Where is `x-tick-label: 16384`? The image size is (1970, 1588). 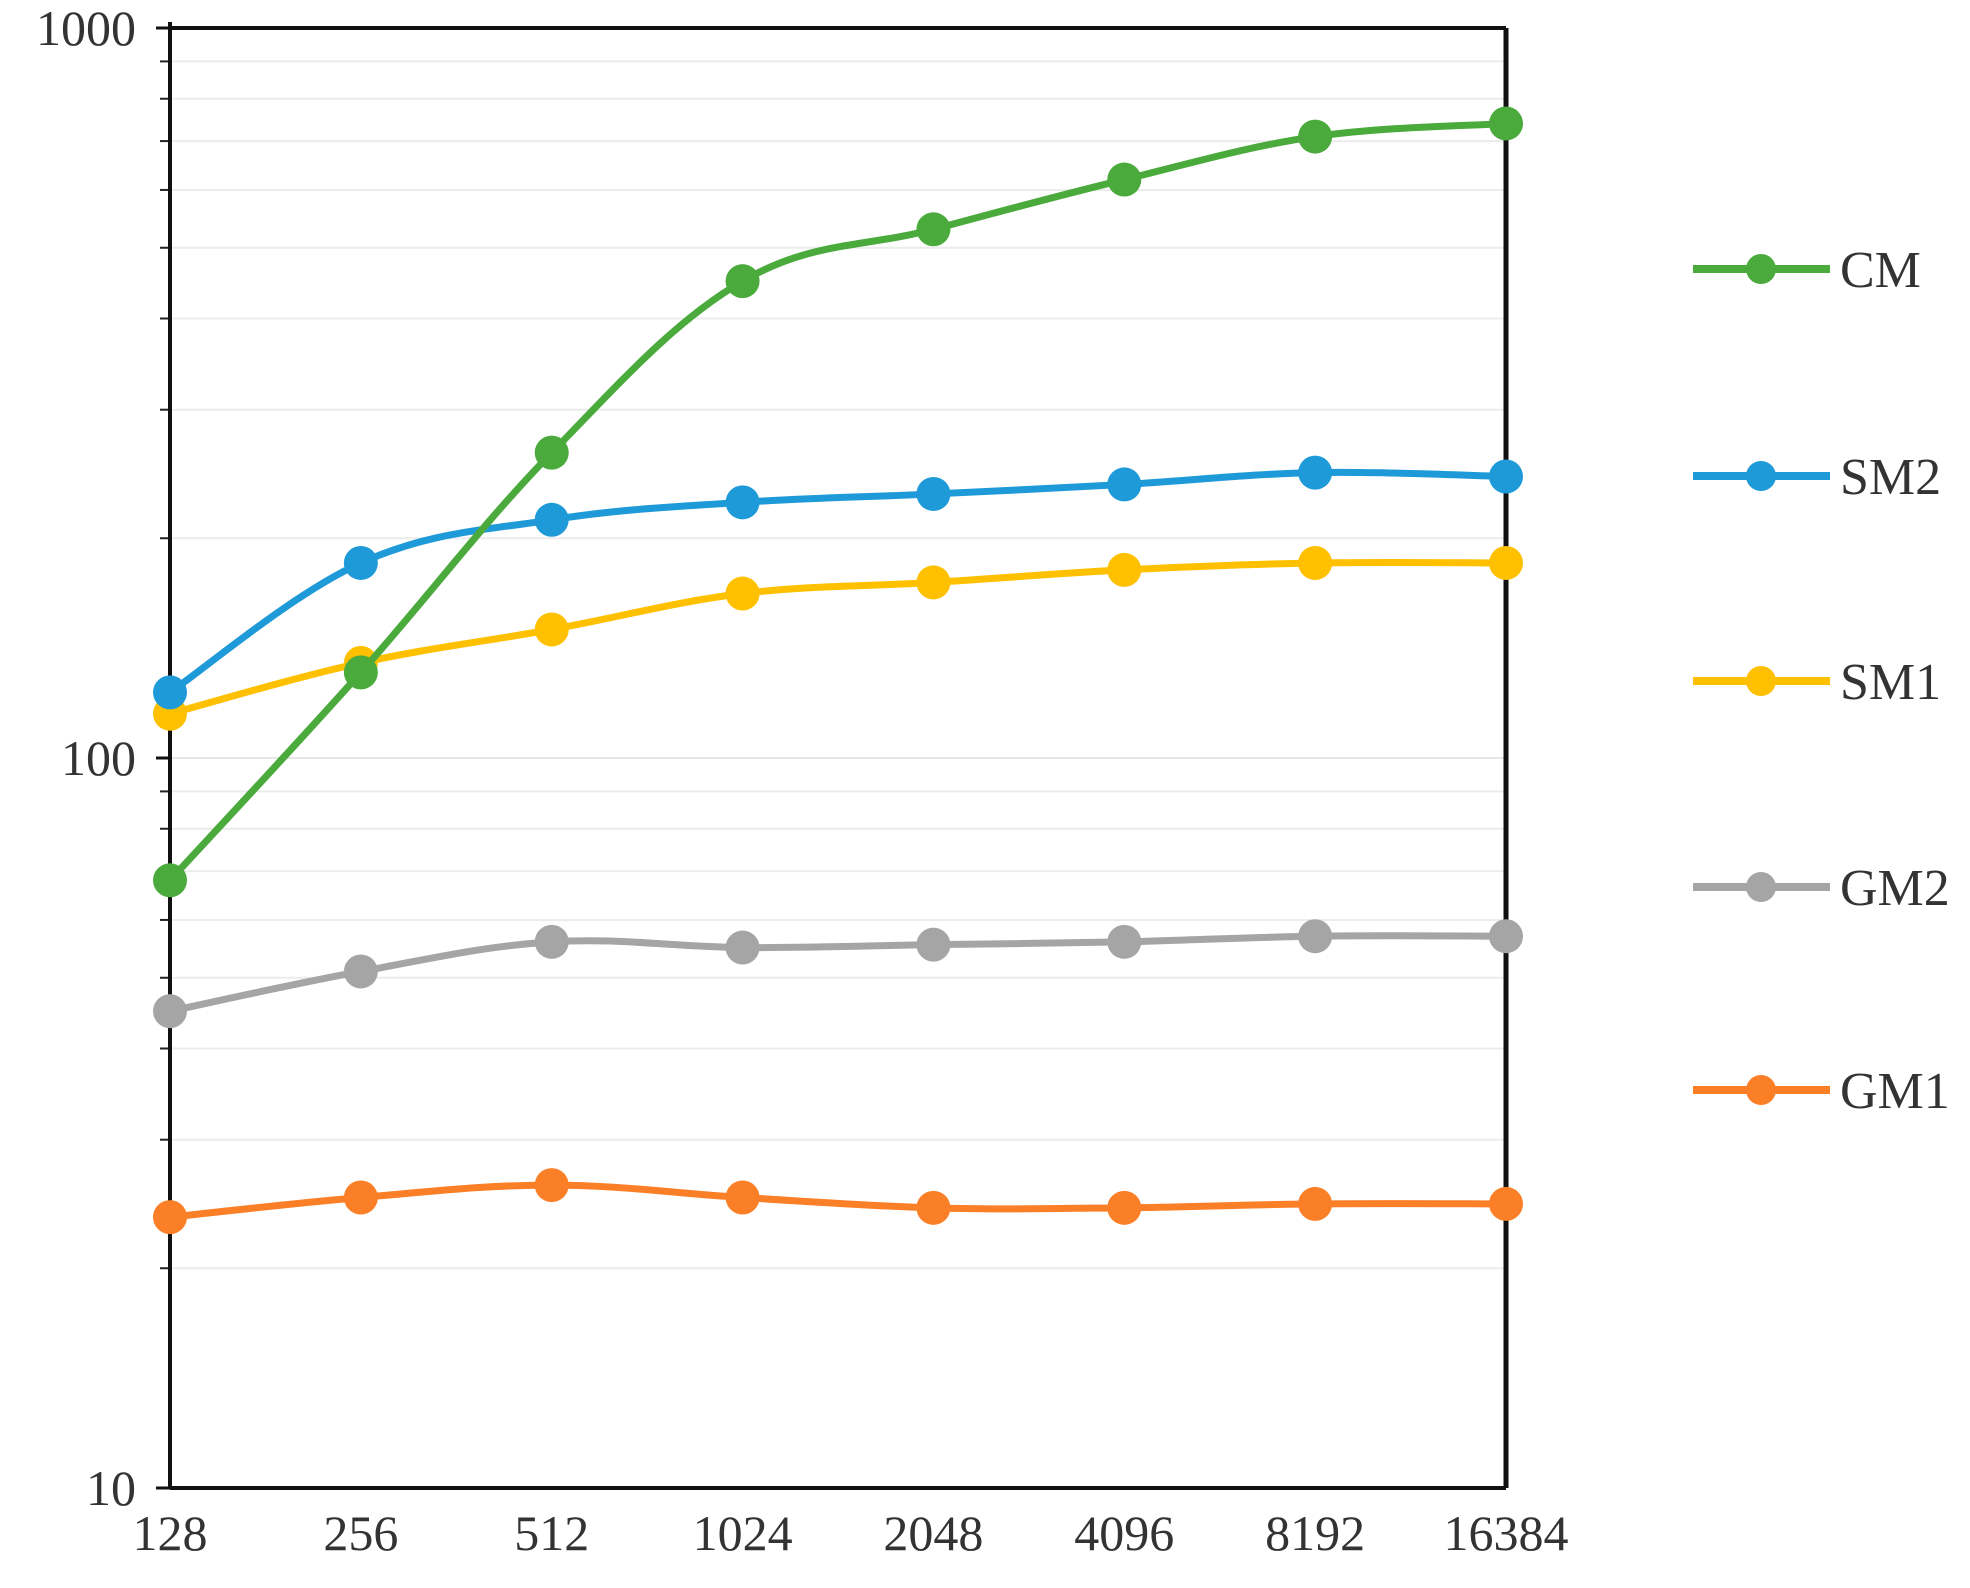 x-tick-label: 16384 is located at coordinates (1506, 1533).